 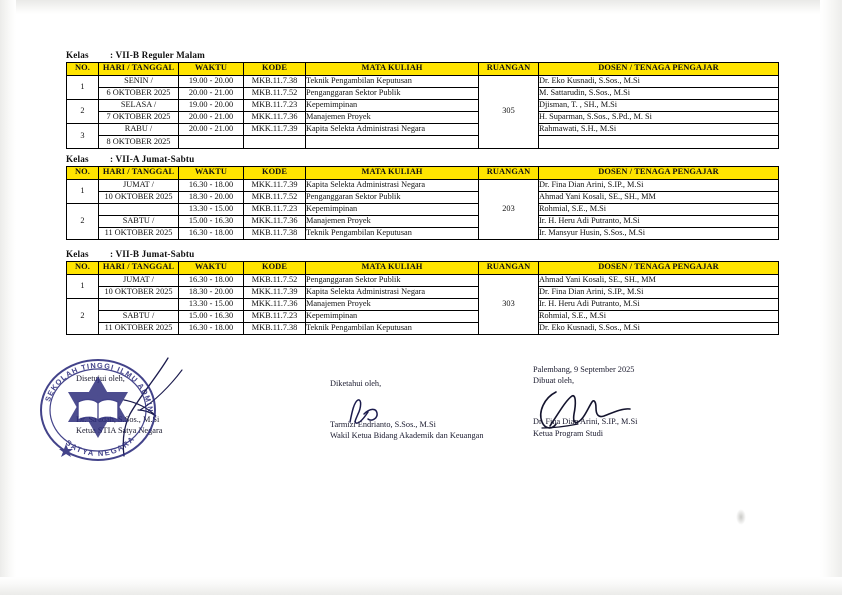 I want to click on scan-edge-right, so click(x=831, y=297).